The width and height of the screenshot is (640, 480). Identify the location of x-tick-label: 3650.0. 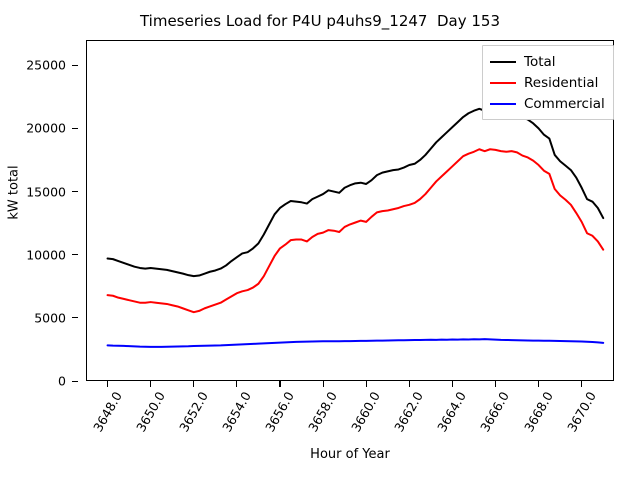
(150, 412).